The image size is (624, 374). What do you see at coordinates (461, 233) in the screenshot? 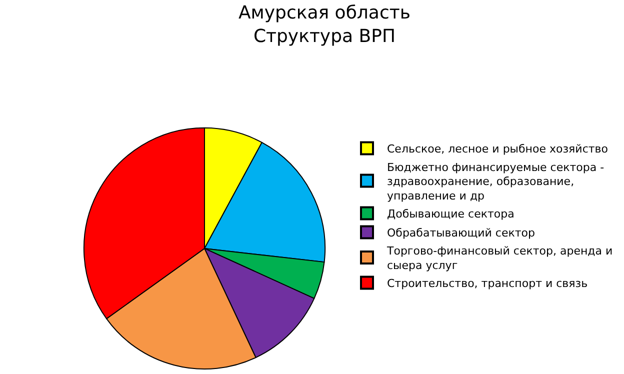
I see `legend-label: Обрабатывающий сектор` at bounding box center [461, 233].